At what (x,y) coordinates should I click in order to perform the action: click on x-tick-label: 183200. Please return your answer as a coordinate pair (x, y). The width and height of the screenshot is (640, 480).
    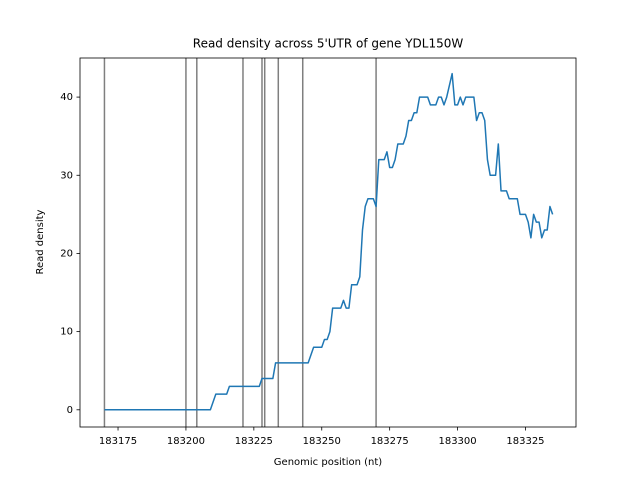
    Looking at the image, I should click on (186, 441).